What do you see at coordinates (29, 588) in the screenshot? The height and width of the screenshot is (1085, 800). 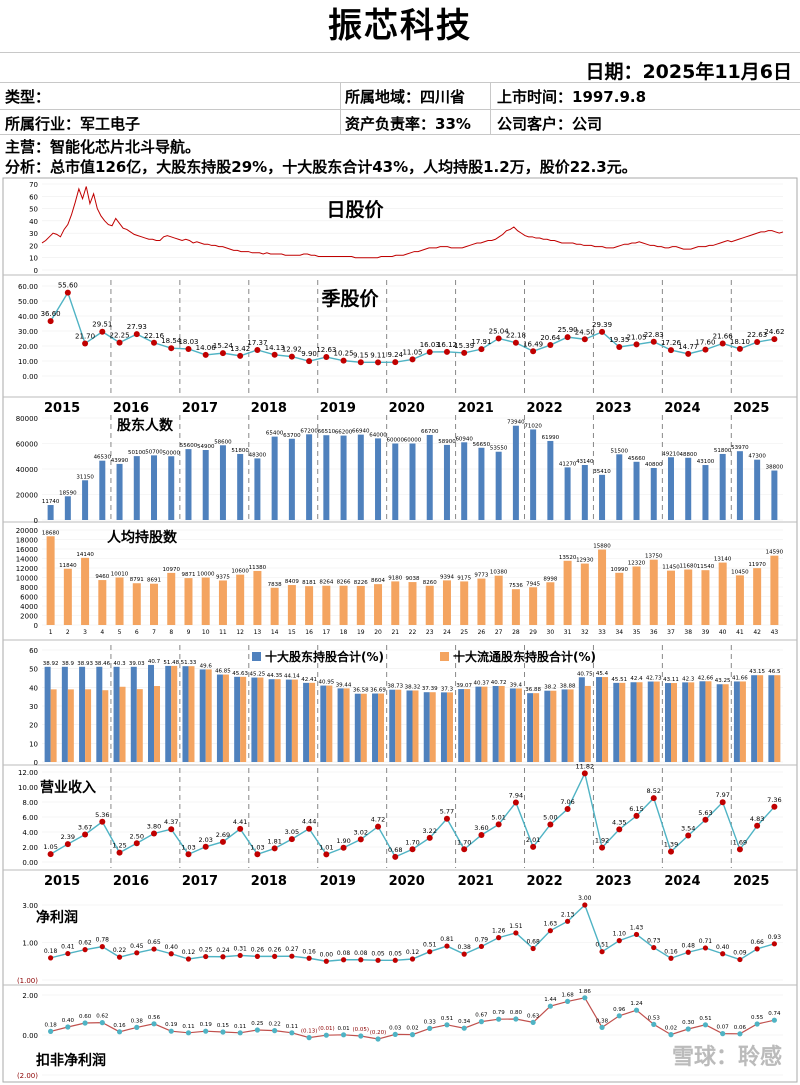 I see `percap-ytick-label: 8000` at bounding box center [29, 588].